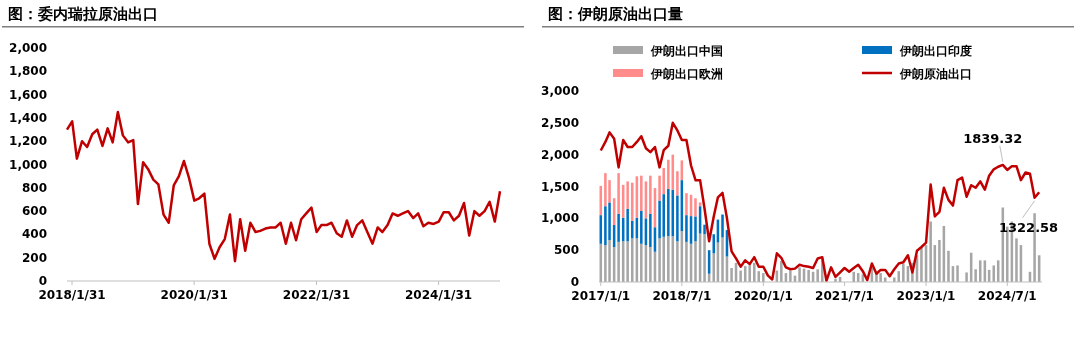 Image resolution: width=1080 pixels, height=342 pixels. I want to click on x-tick-label: 2021/7/1, so click(844, 296).